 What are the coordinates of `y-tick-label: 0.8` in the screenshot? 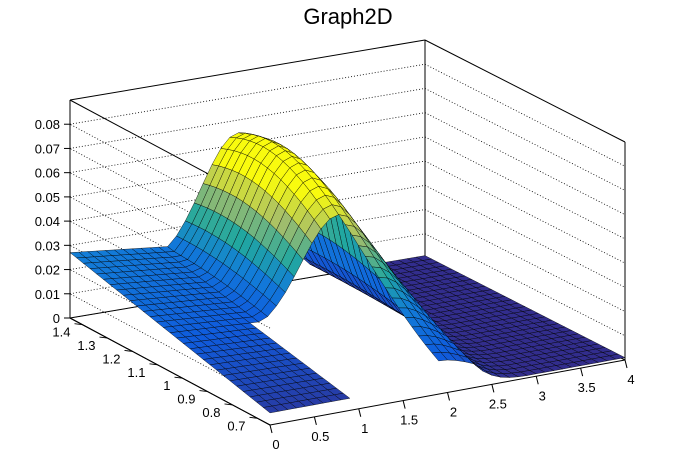 It's located at (211, 412).